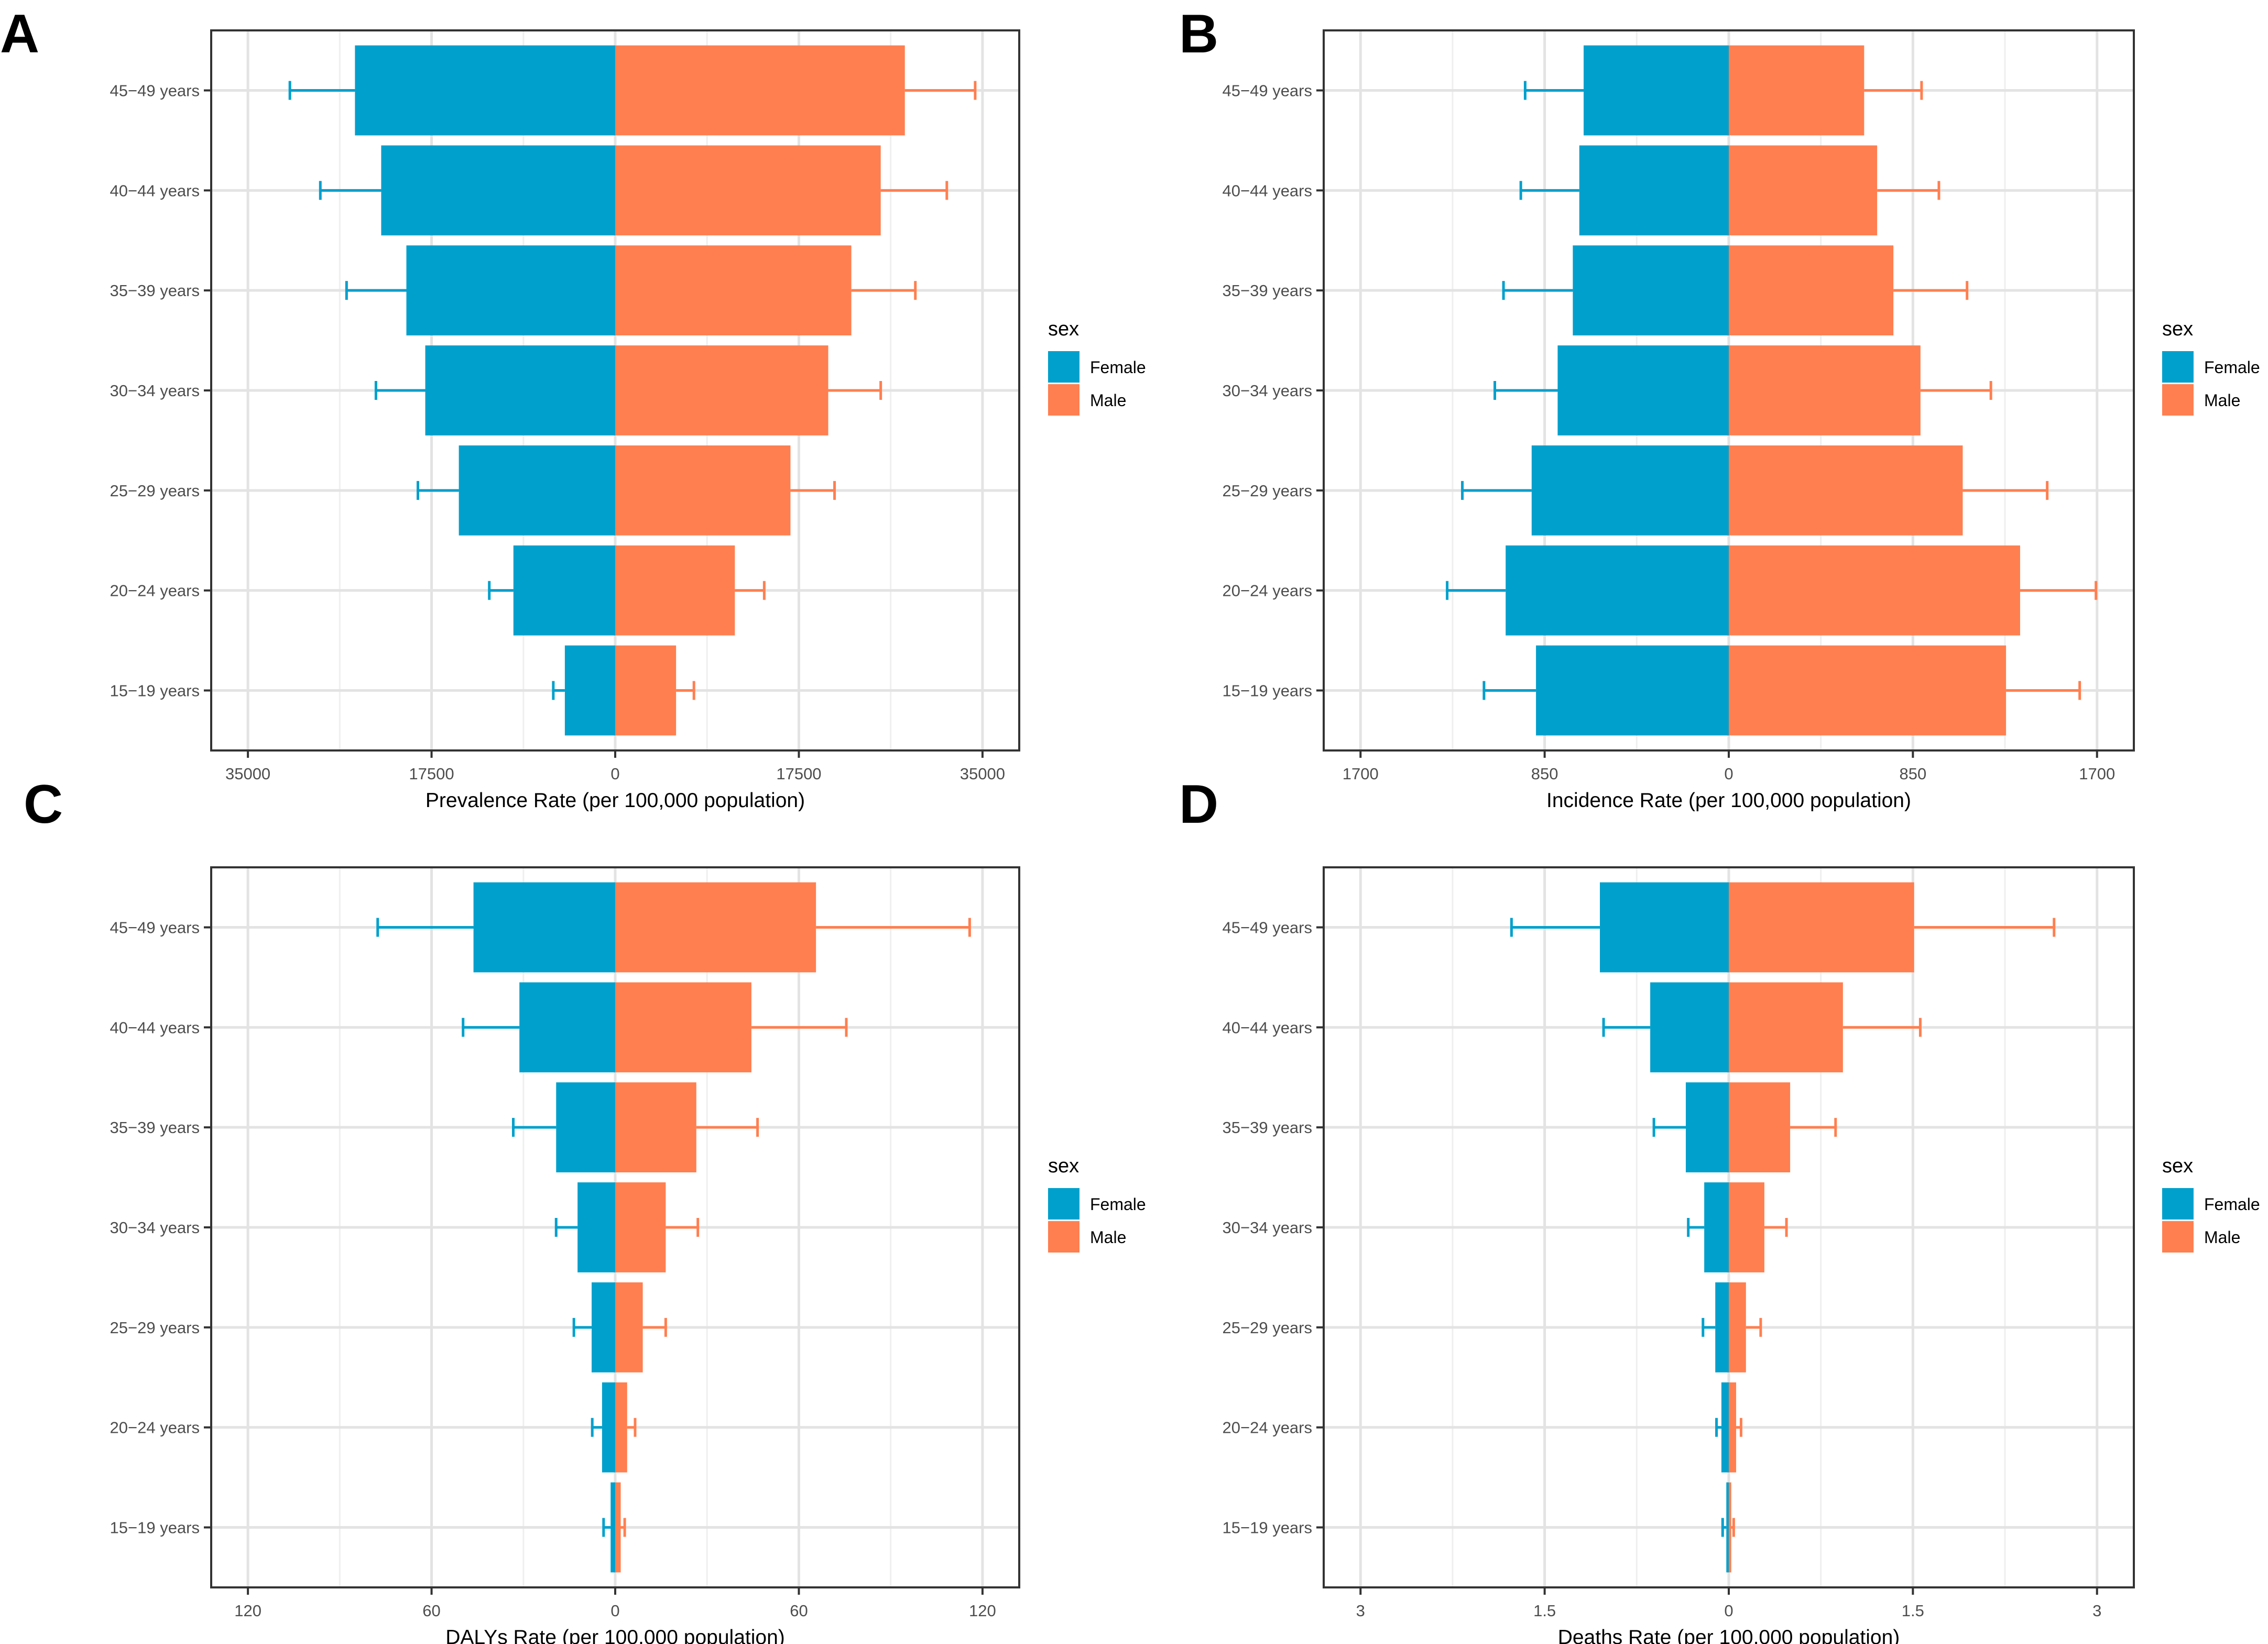 This screenshot has width=2268, height=1644. I want to click on panel-label: D, so click(1198, 804).